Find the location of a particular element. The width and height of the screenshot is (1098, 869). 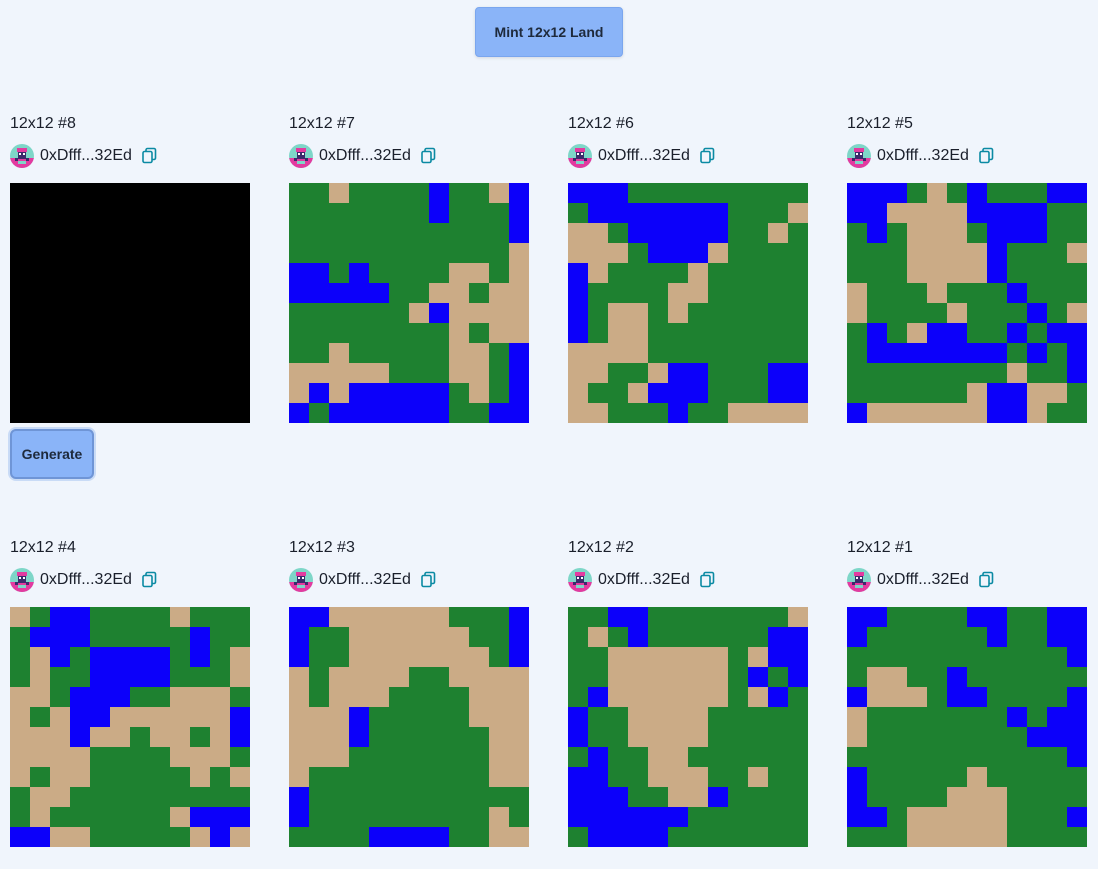

mint-land-button: Mint 12x12 Land is located at coordinates (549, 32).